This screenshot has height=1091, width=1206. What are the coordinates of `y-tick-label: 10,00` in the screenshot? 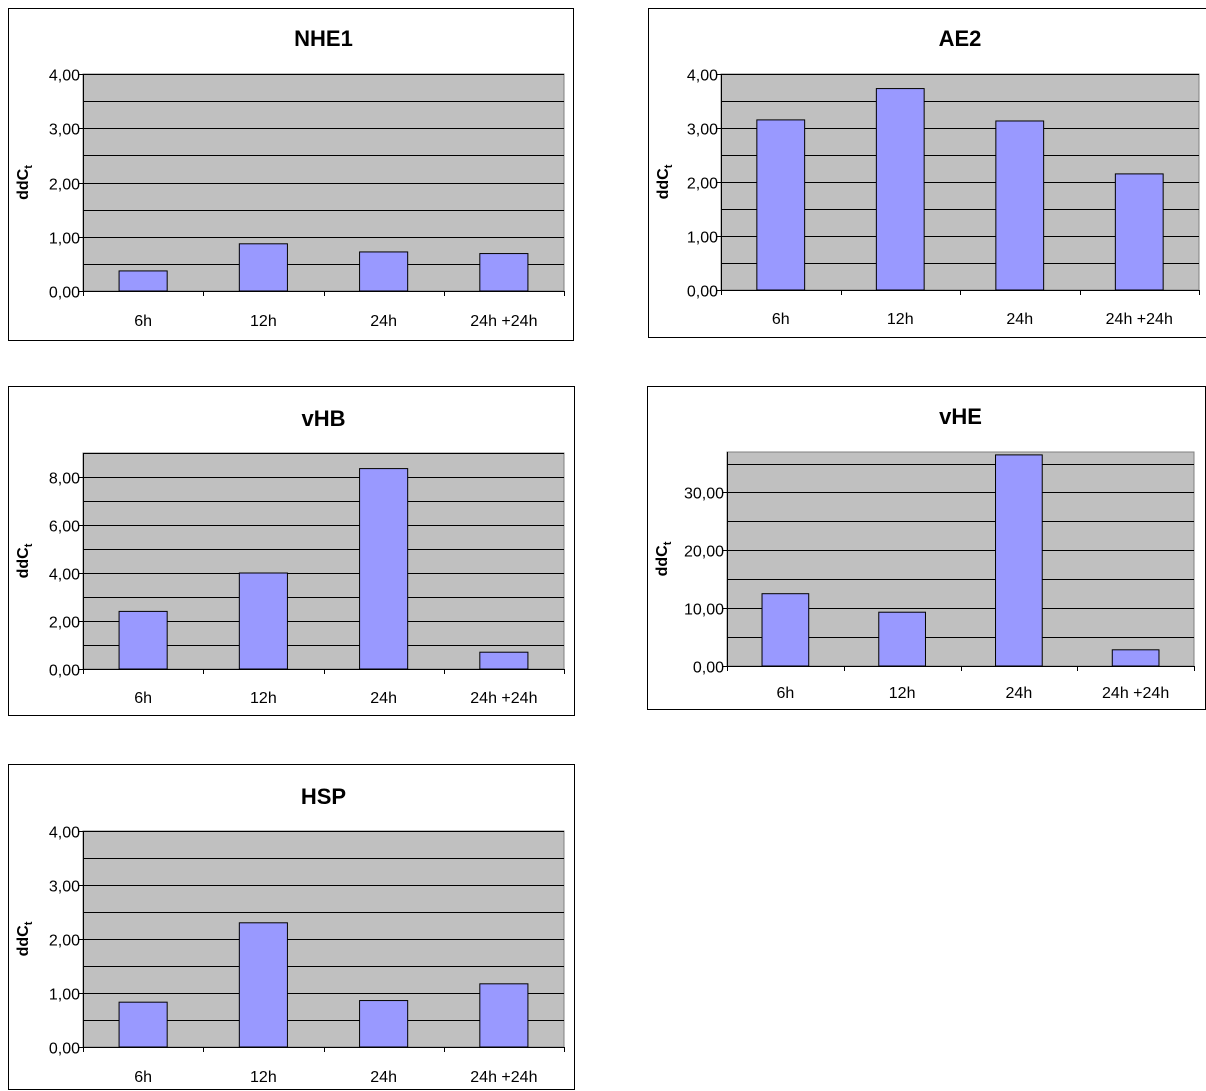 It's located at (704, 610).